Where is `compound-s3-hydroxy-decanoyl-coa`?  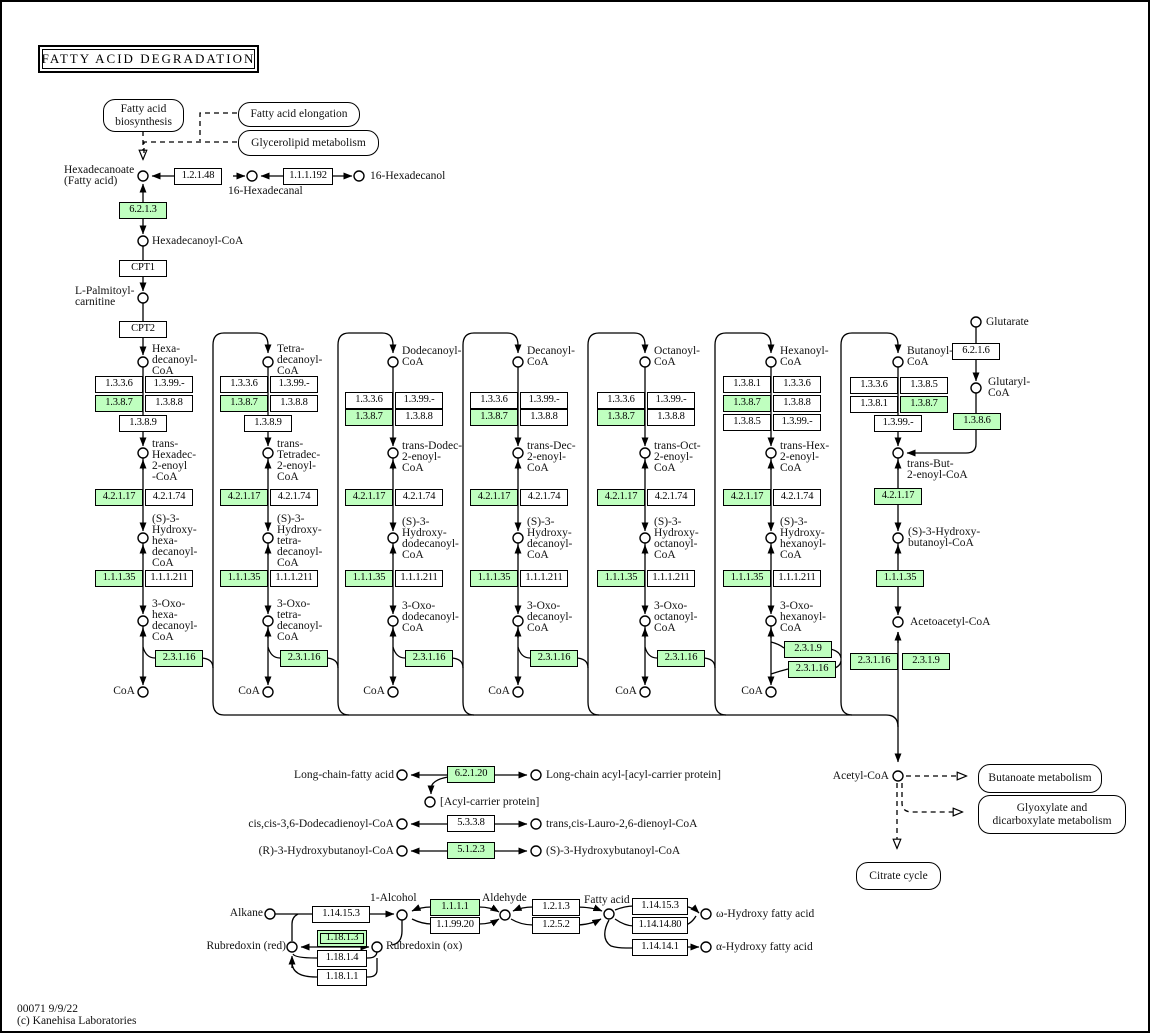
compound-s3-hydroxy-decanoyl-coa is located at coordinates (518, 538).